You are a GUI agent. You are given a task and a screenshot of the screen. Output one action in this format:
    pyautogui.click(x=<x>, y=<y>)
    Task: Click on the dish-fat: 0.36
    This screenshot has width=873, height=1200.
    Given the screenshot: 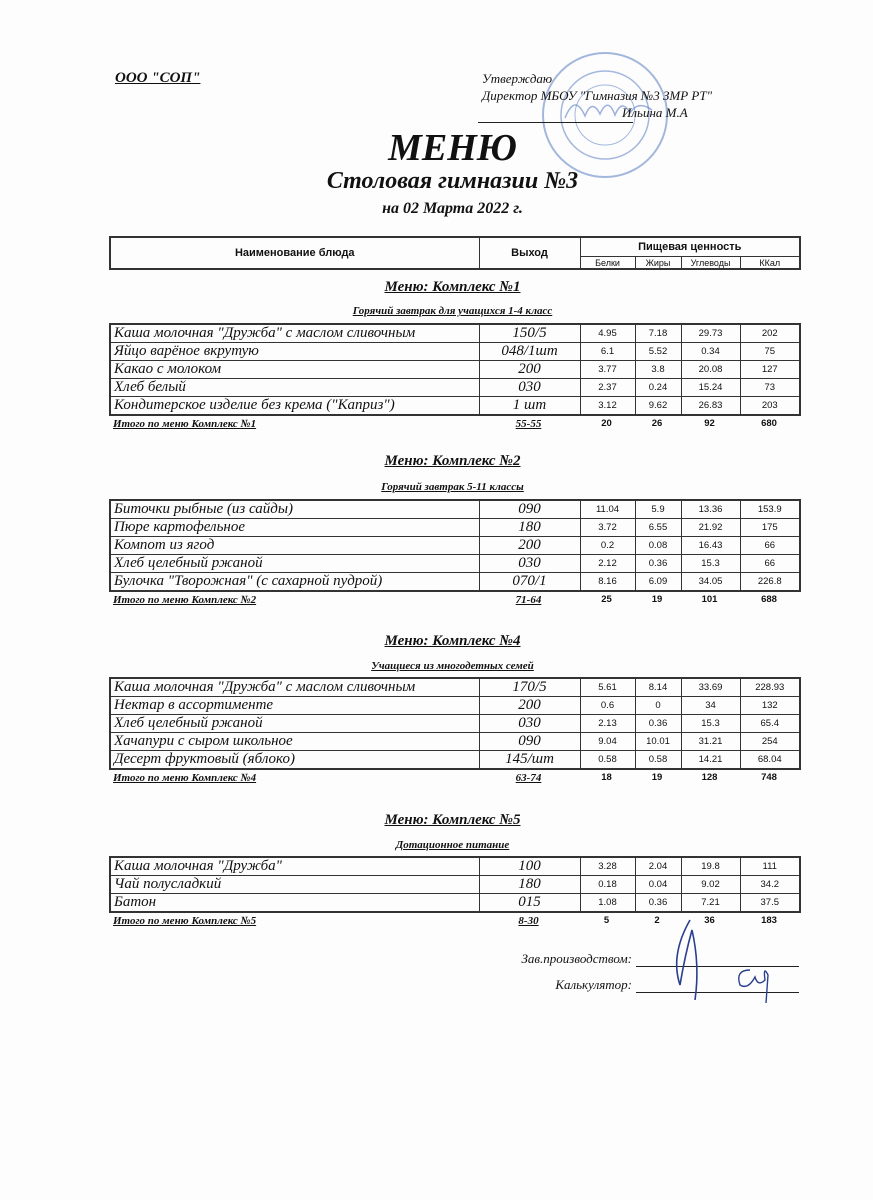 What is the action you would take?
    pyautogui.click(x=658, y=903)
    